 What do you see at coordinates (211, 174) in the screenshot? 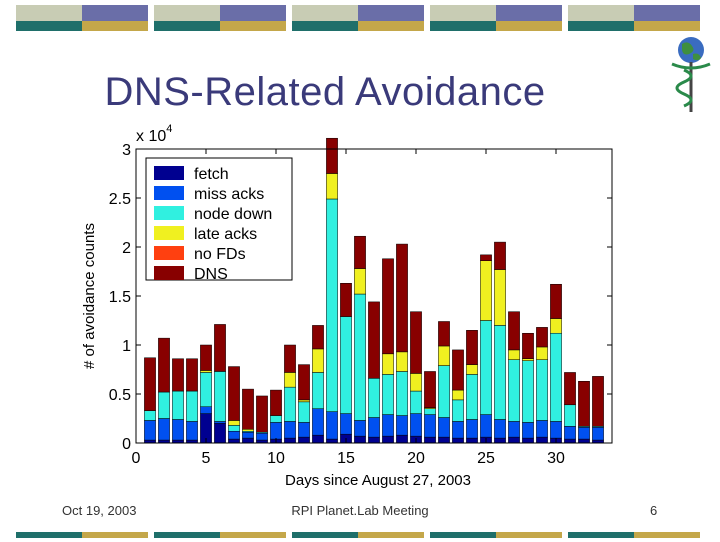
I see `legend-label: fetch` at bounding box center [211, 174].